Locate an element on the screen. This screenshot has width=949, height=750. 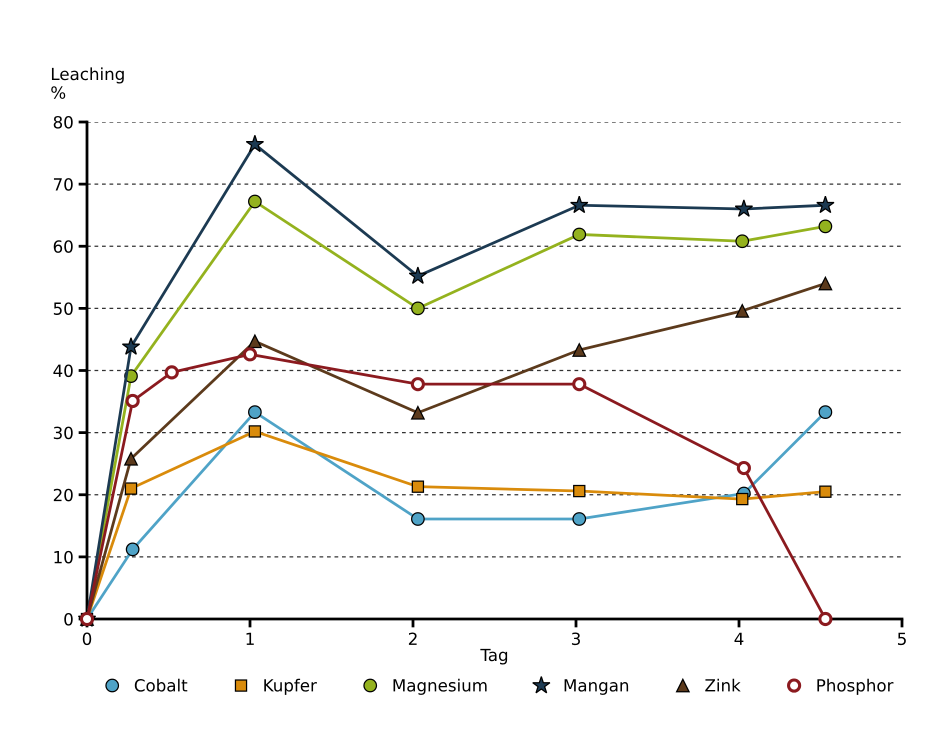
legend-label: Magnesium is located at coordinates (440, 686).